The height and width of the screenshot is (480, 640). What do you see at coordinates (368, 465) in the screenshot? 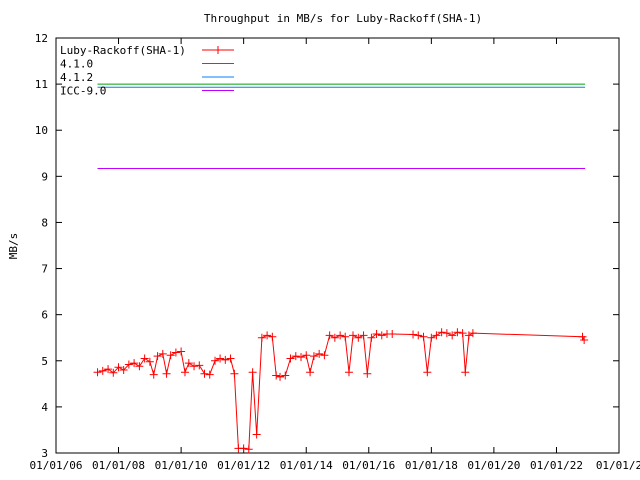
I see `x-tick-label: 01/01/16` at bounding box center [368, 465].